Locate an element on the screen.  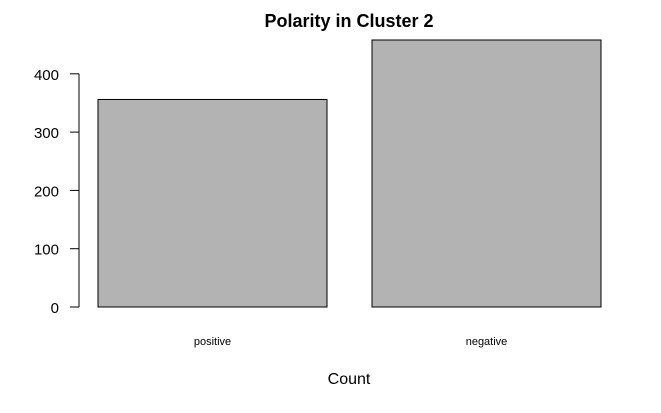
y-tick-label: 0 is located at coordinates (55, 308).